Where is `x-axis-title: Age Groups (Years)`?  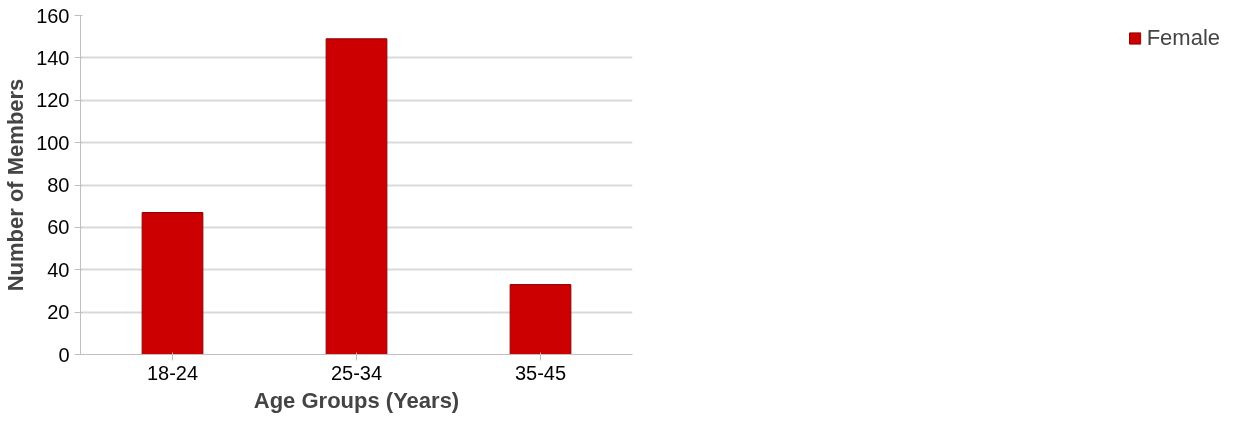 x-axis-title: Age Groups (Years) is located at coordinates (356, 400).